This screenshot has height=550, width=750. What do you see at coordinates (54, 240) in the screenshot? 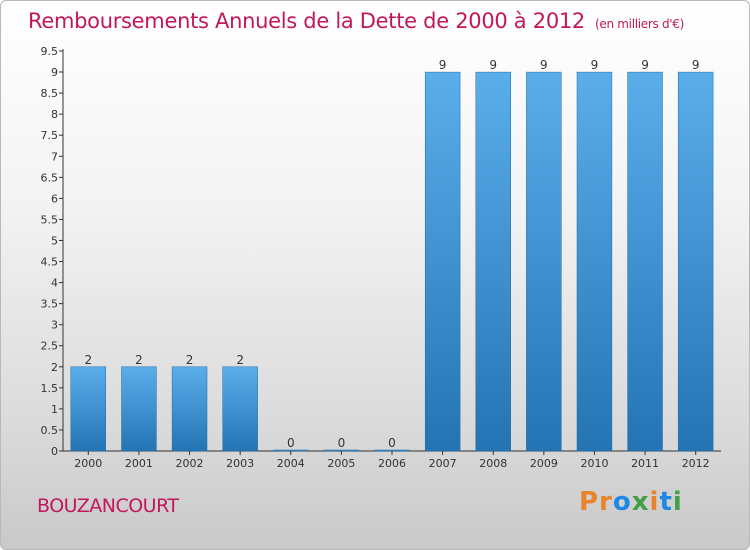
I see `y-tick-label: 5` at bounding box center [54, 240].